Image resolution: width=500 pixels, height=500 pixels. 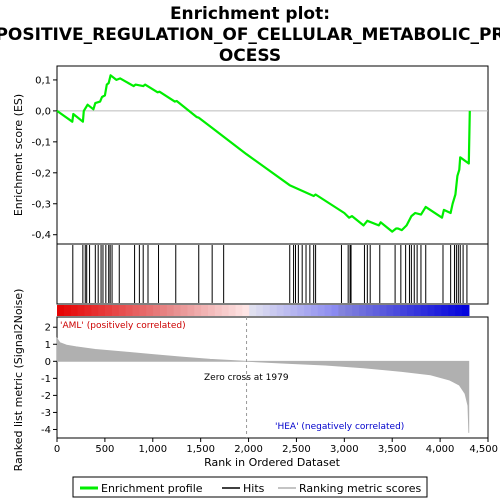 I want to click on hits-layer, so click(x=270, y=274).